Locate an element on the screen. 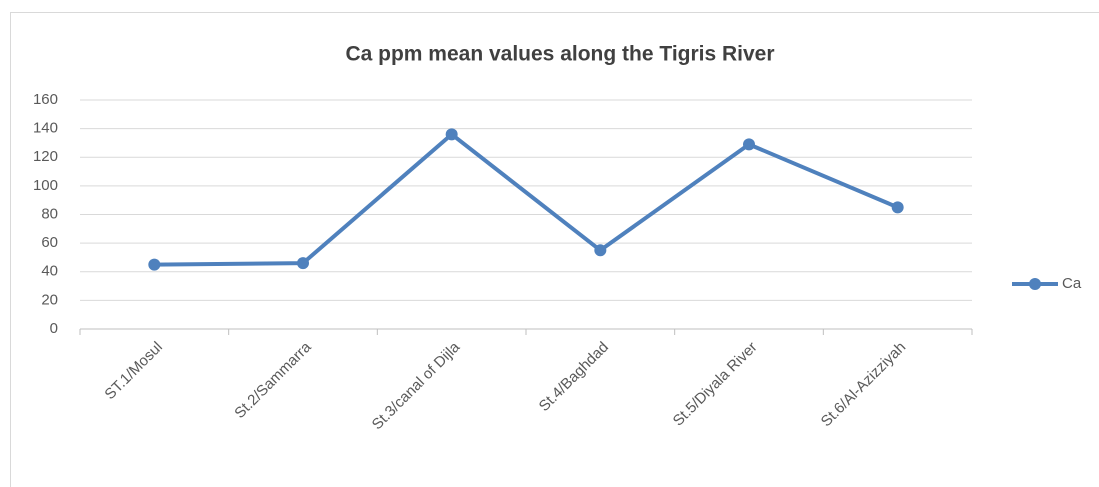  y-tick-label: 140 is located at coordinates (45, 128).